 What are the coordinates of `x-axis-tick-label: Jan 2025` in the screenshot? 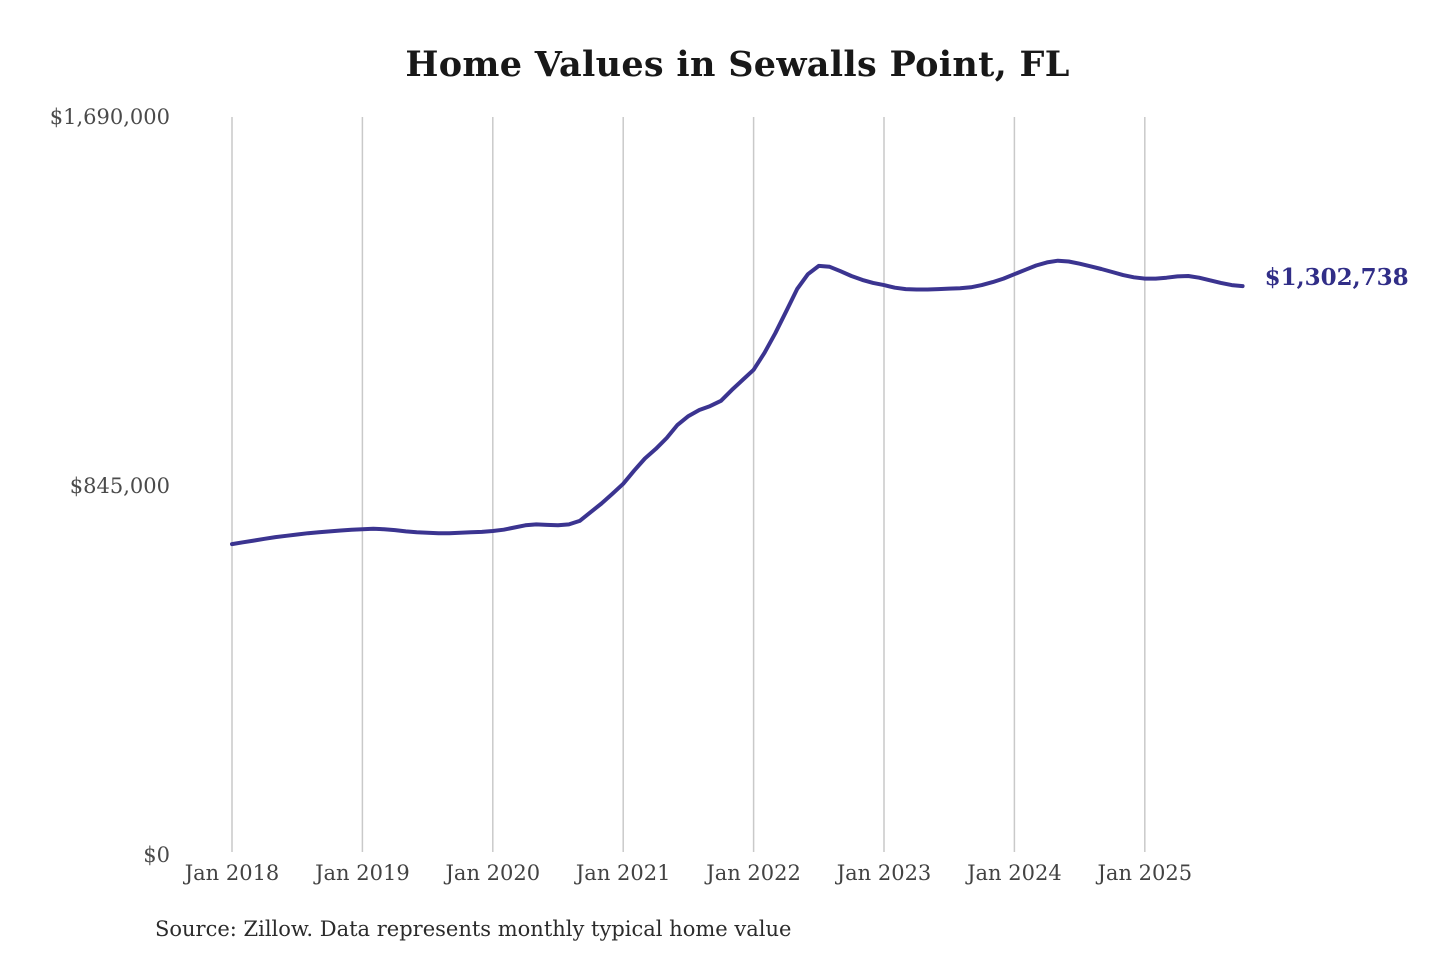 It's located at (1145, 873).